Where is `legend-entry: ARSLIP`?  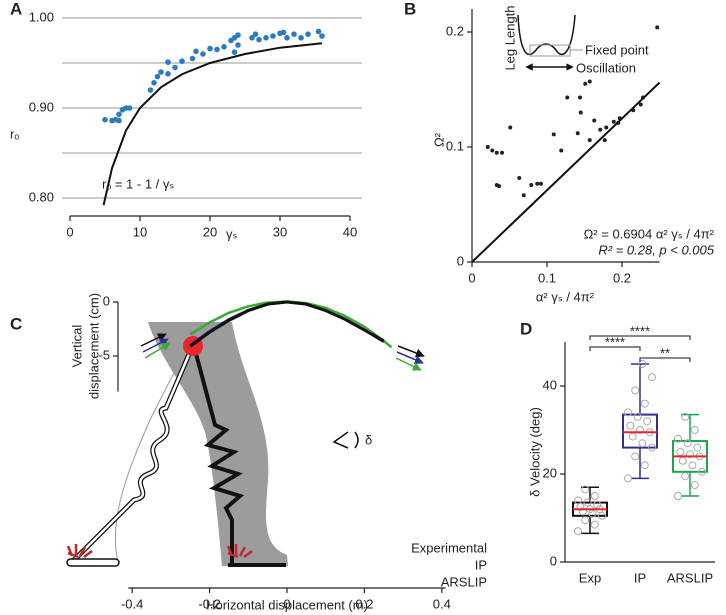
legend-entry: ARSLIP is located at coordinates (464, 581).